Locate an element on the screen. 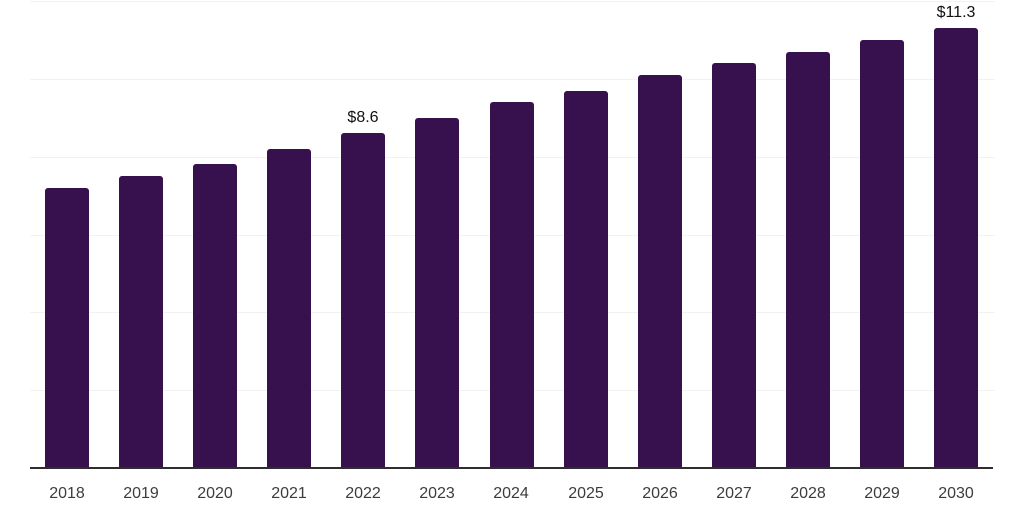 The height and width of the screenshot is (512, 1024). x-tick-label-2021: 2021 is located at coordinates (289, 493).